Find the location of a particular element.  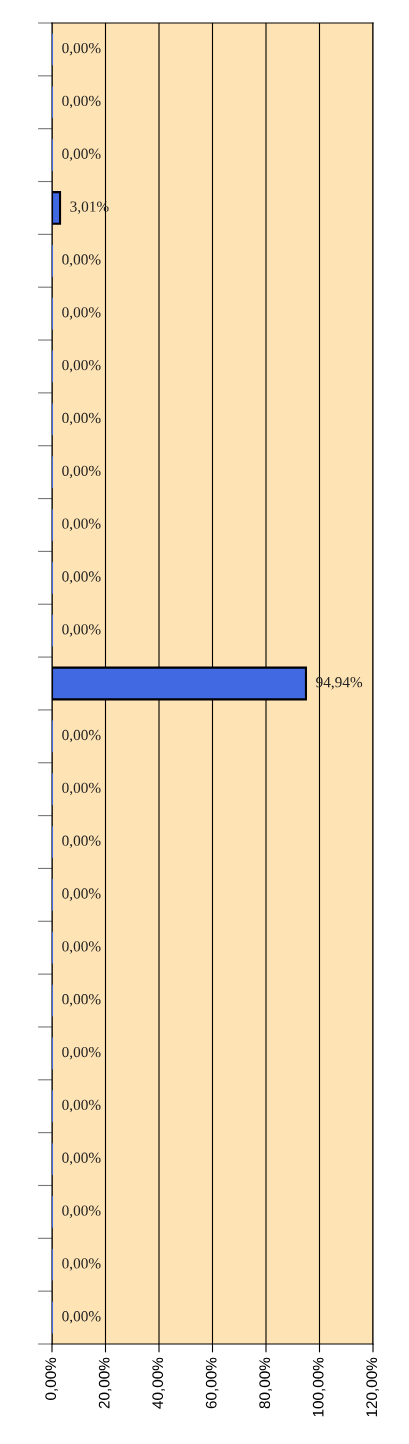

x-tick-label: 20,00% is located at coordinates (105, 1383).